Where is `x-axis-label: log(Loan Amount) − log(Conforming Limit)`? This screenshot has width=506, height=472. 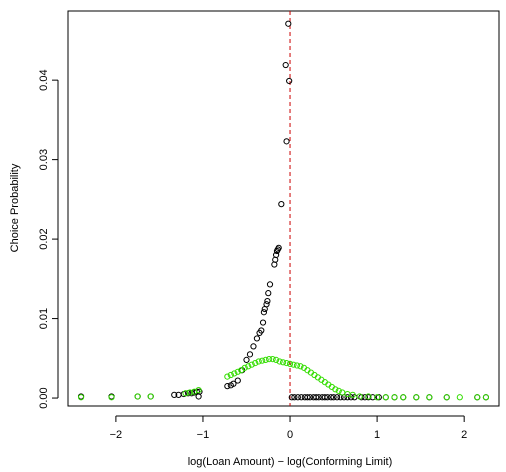 x-axis-label: log(Loan Amount) − log(Conforming Limit) is located at coordinates (290, 462).